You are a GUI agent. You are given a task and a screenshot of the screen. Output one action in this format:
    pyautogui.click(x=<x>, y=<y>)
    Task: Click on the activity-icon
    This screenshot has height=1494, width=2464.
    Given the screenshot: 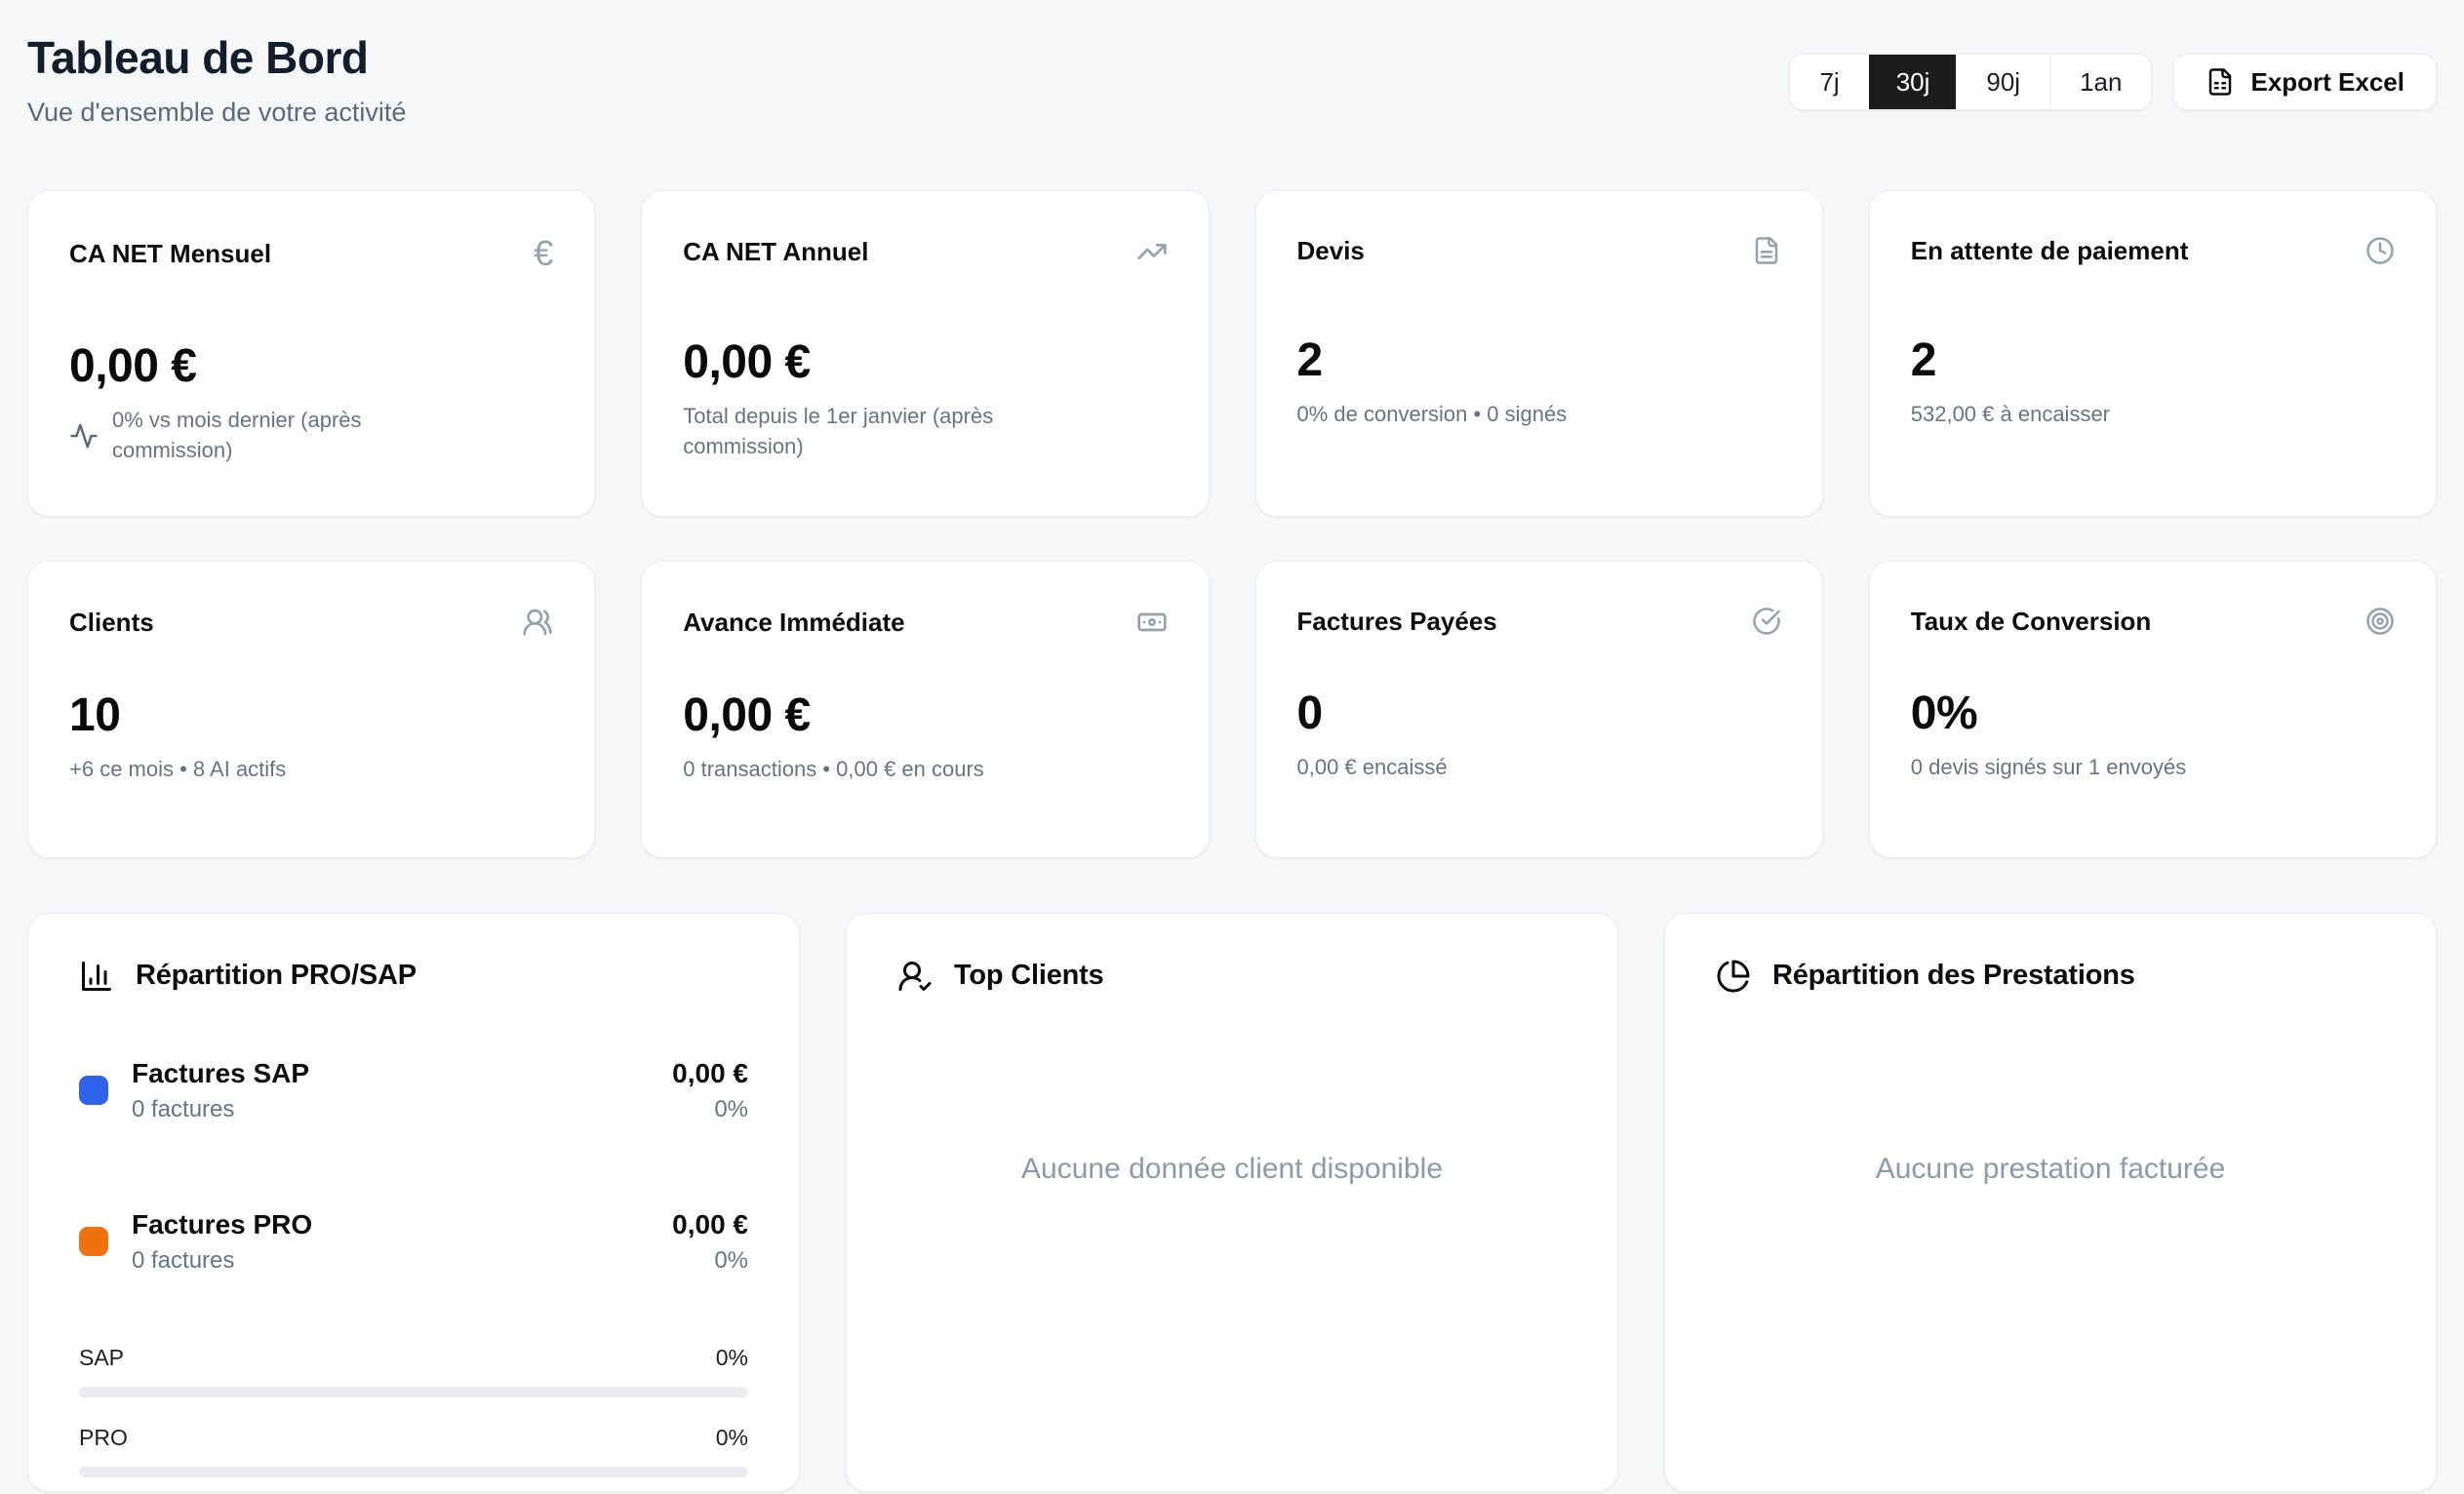 What is the action you would take?
    pyautogui.click(x=84, y=436)
    